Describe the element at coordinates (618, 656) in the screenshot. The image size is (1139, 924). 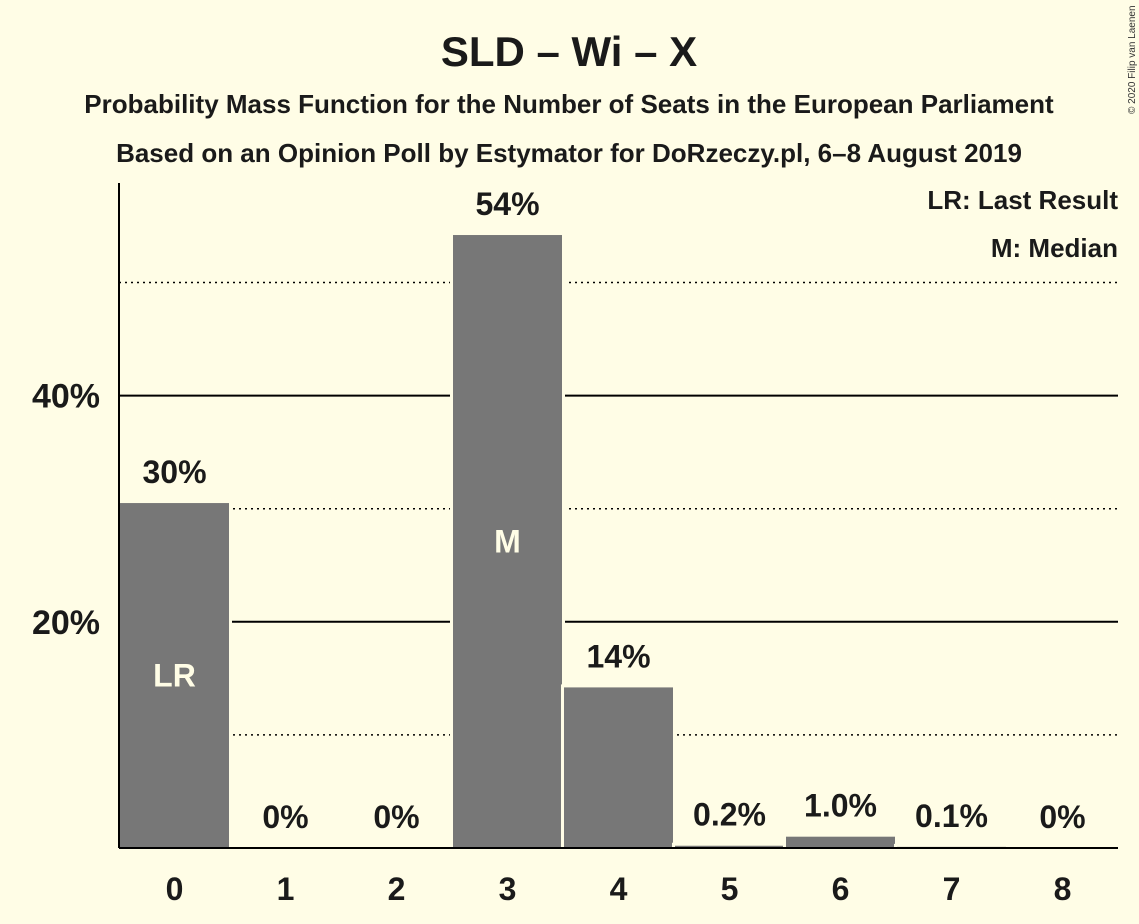
I see `data-label-4: 14%` at that location.